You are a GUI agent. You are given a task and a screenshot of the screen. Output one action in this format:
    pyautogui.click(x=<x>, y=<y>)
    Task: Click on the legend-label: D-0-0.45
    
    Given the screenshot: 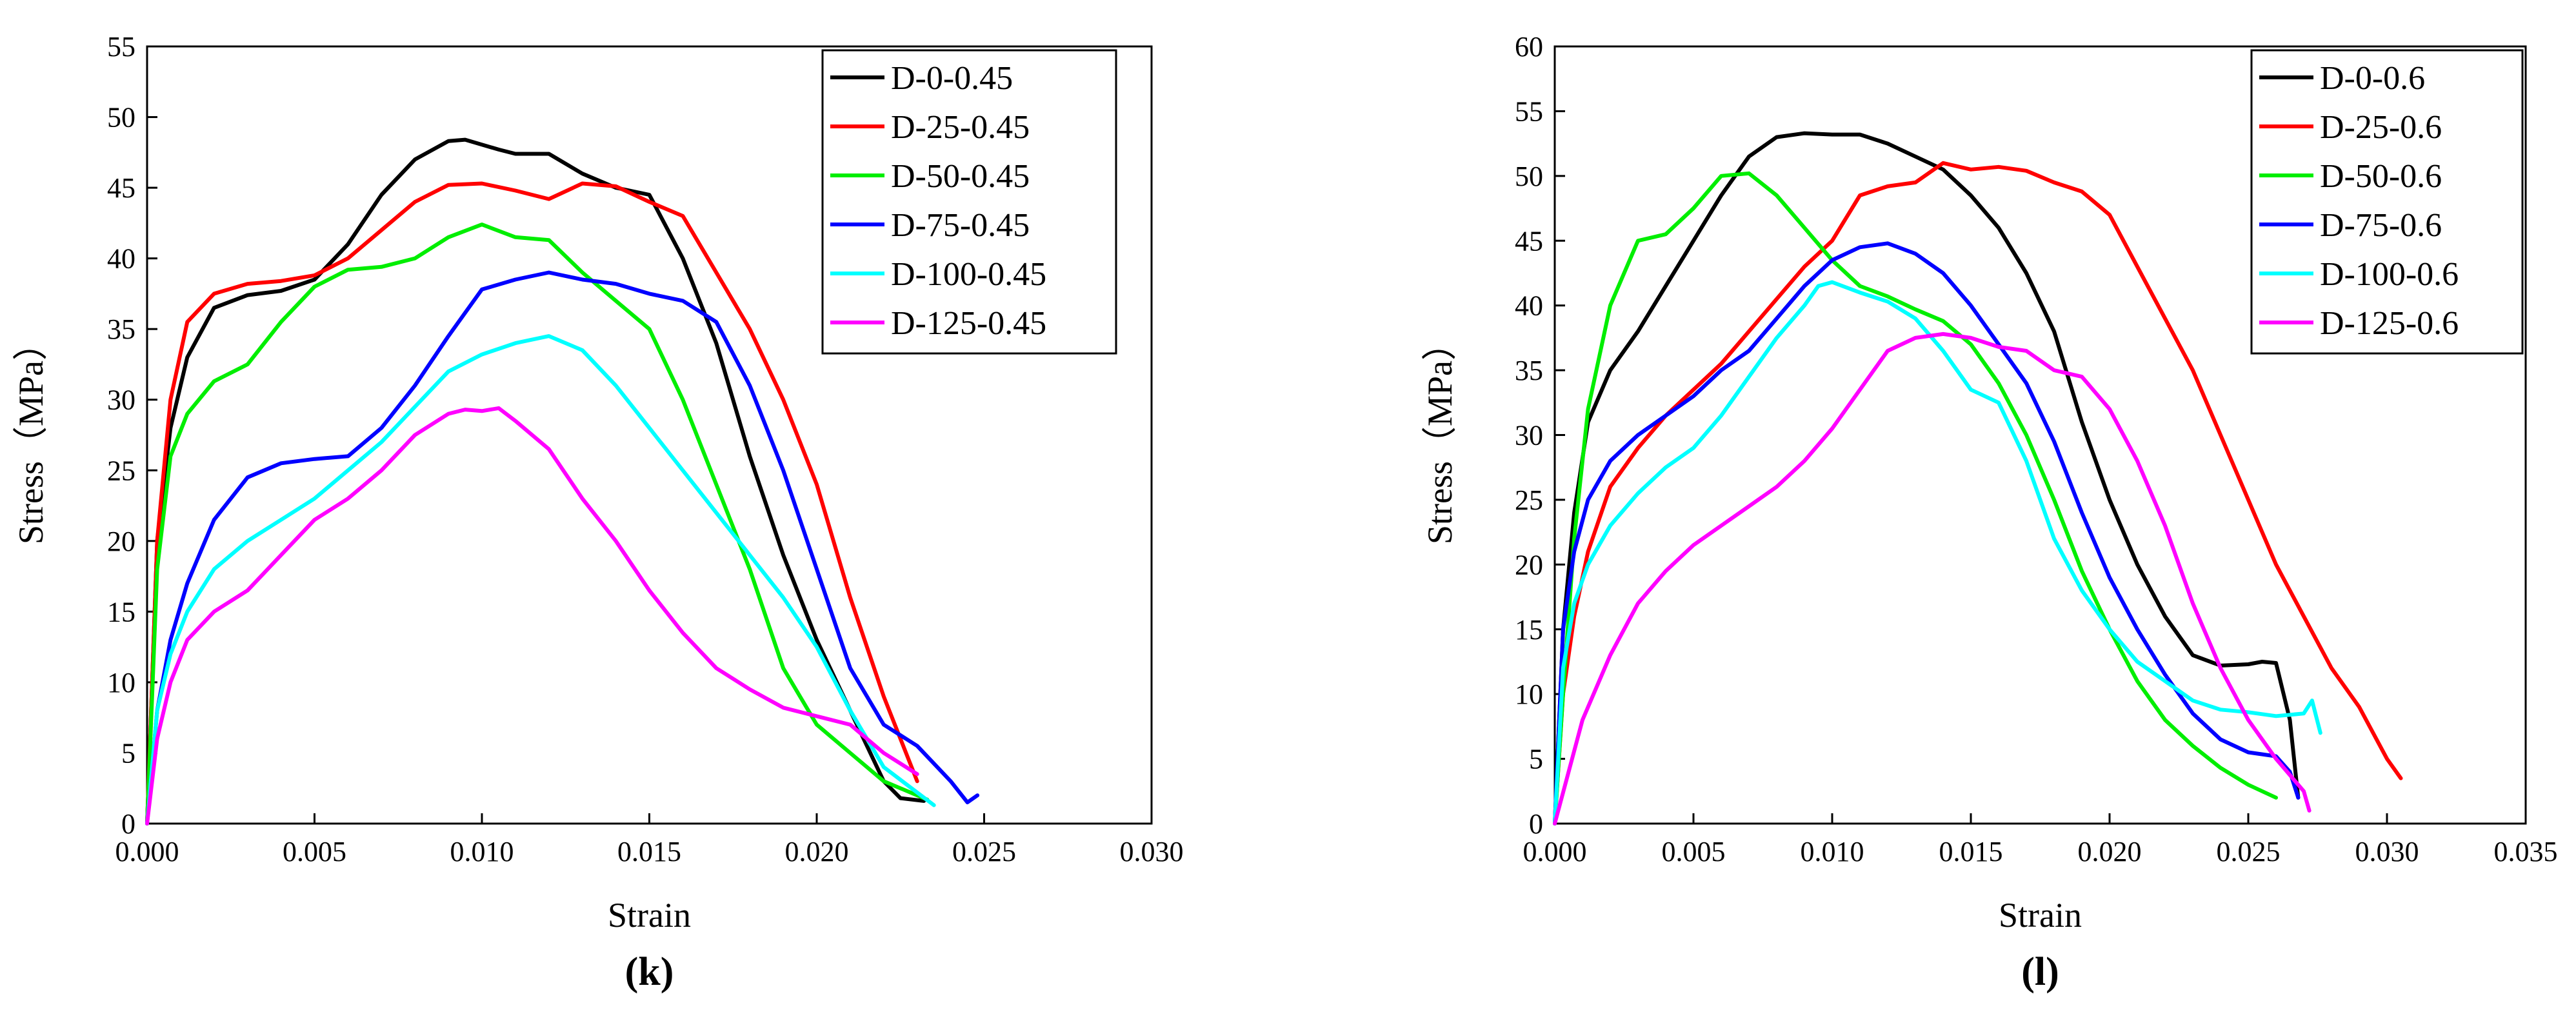 What is the action you would take?
    pyautogui.click(x=952, y=78)
    